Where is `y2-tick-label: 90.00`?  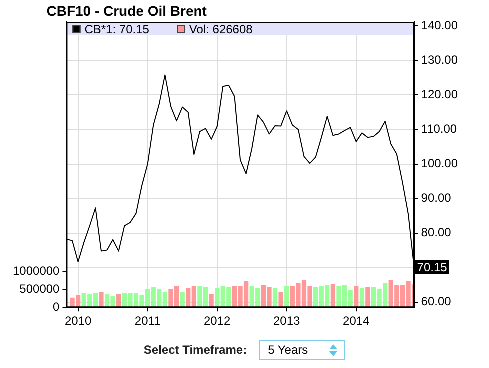 y2-tick-label: 90.00 is located at coordinates (436, 198).